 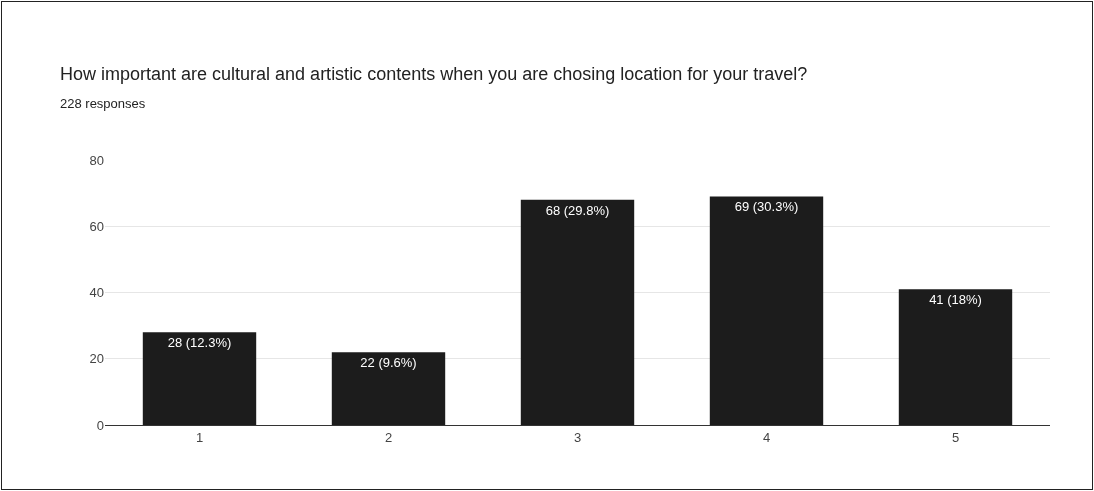 What do you see at coordinates (96, 226) in the screenshot?
I see `y-tick-label: 60` at bounding box center [96, 226].